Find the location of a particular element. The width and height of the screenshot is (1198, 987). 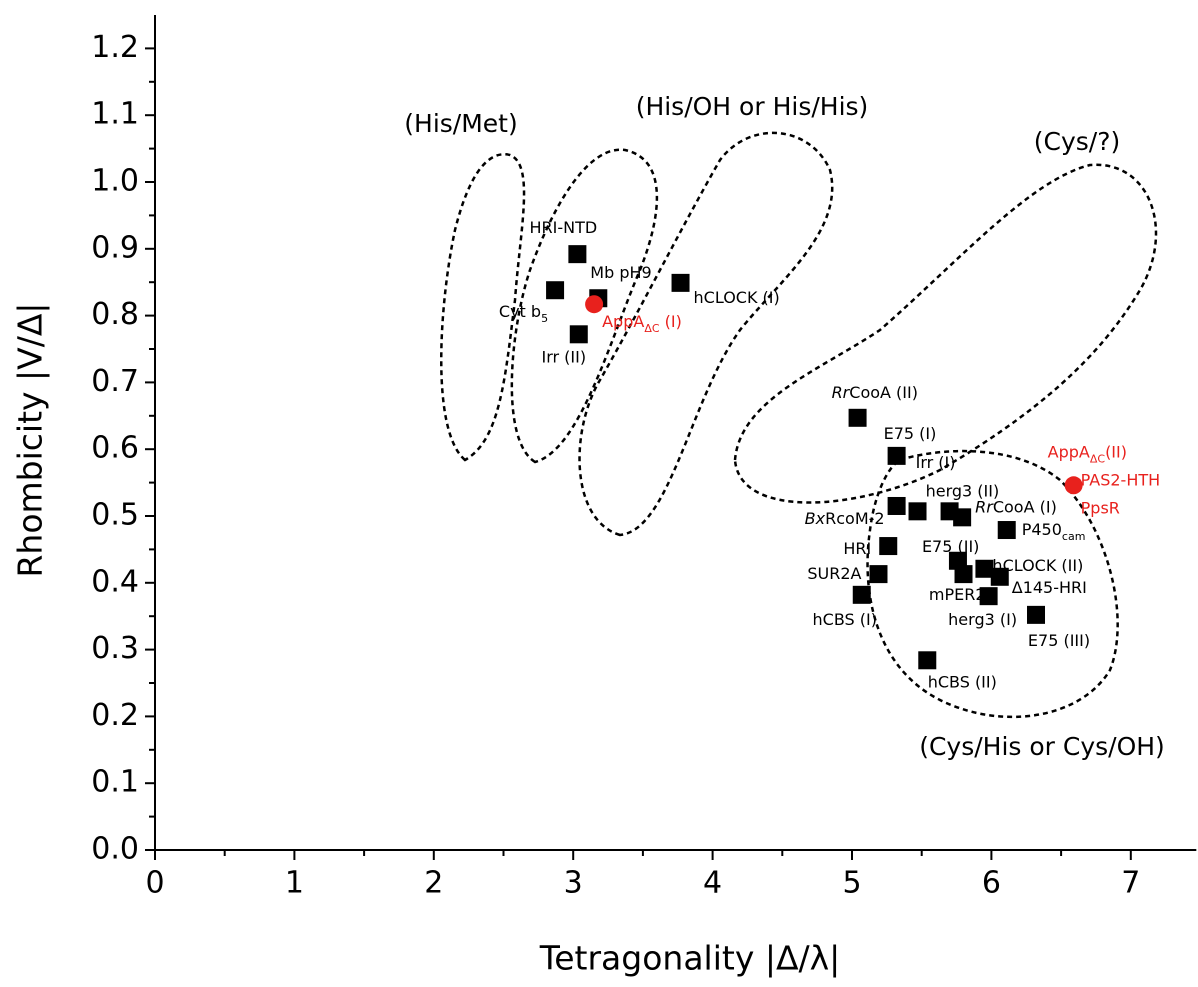

label-part: CooA (II) is located at coordinates (883, 391).